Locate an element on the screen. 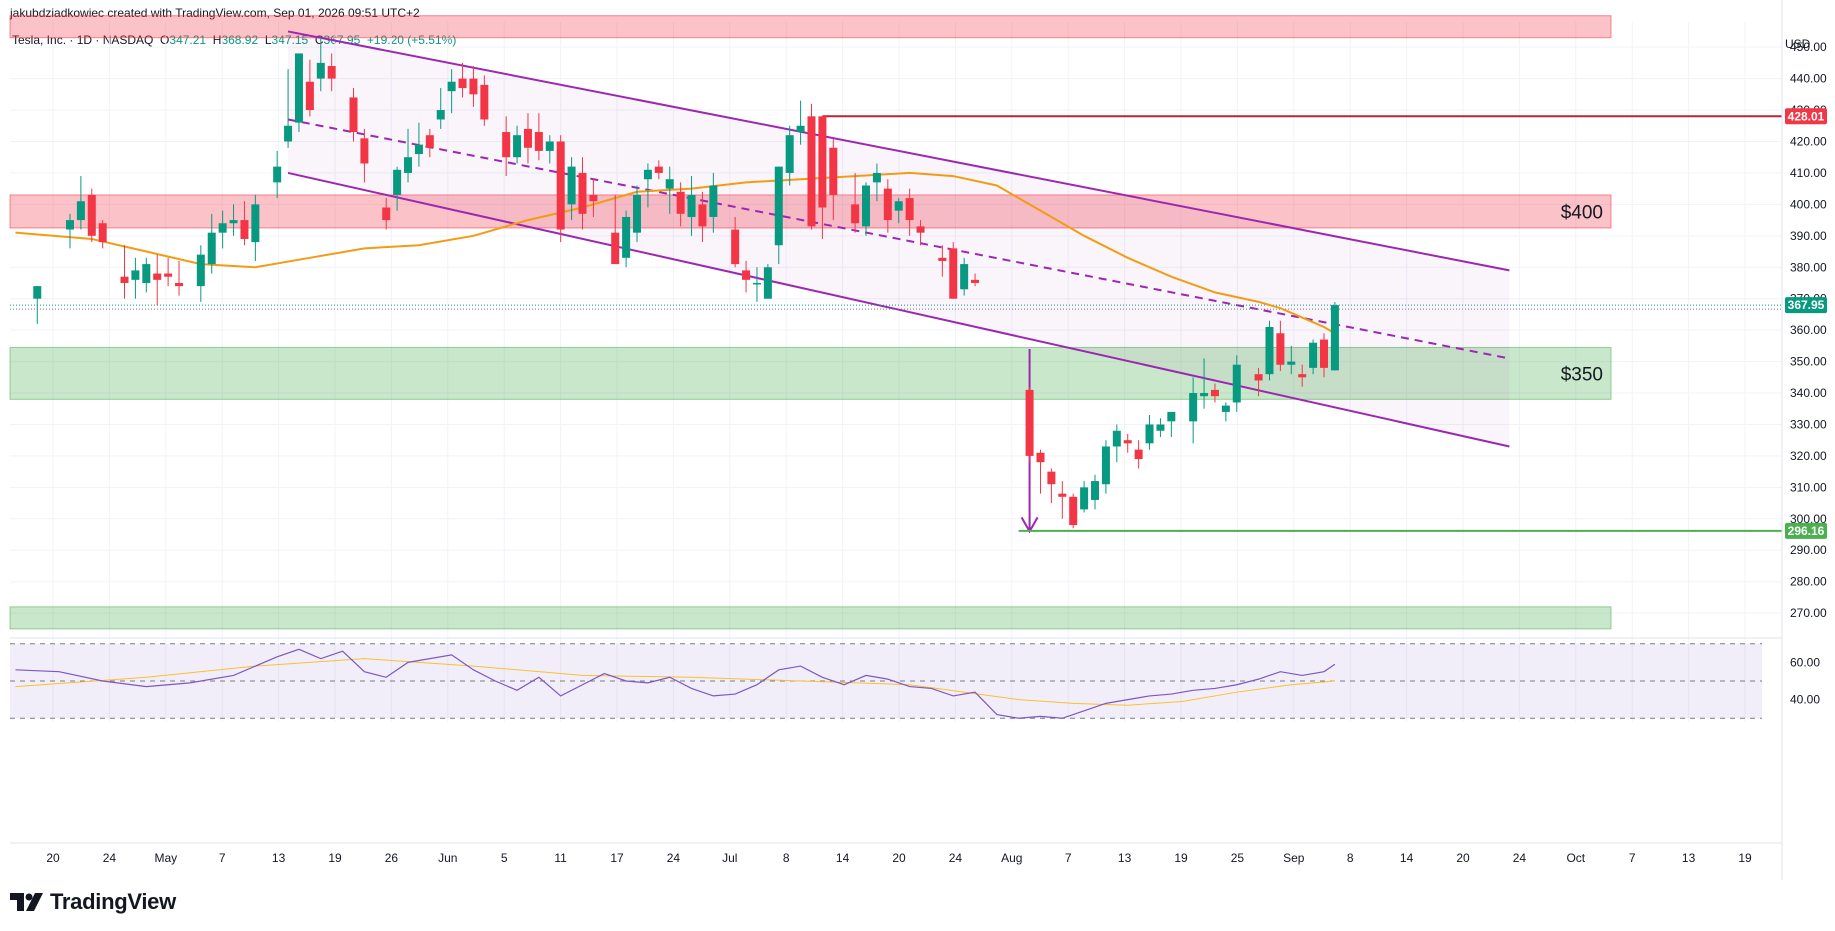  y-tick-label: 390.00 is located at coordinates (1808, 236).